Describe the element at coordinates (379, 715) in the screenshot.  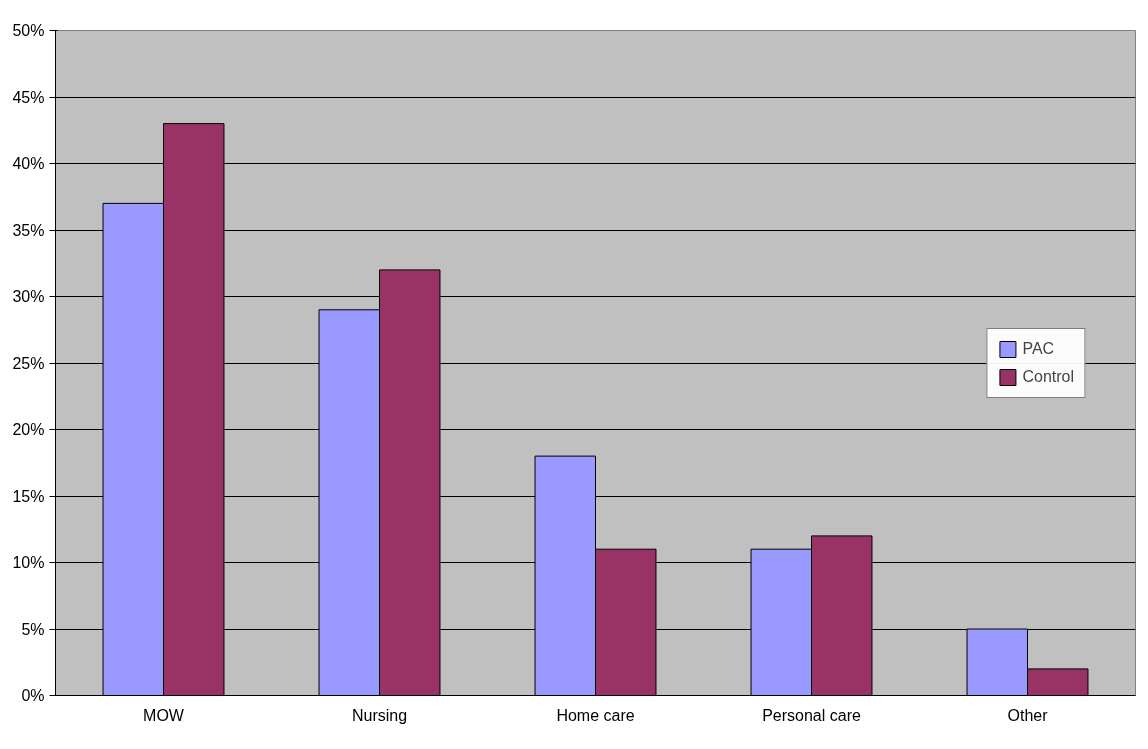
I see `x-tick-label: Nursing` at that location.